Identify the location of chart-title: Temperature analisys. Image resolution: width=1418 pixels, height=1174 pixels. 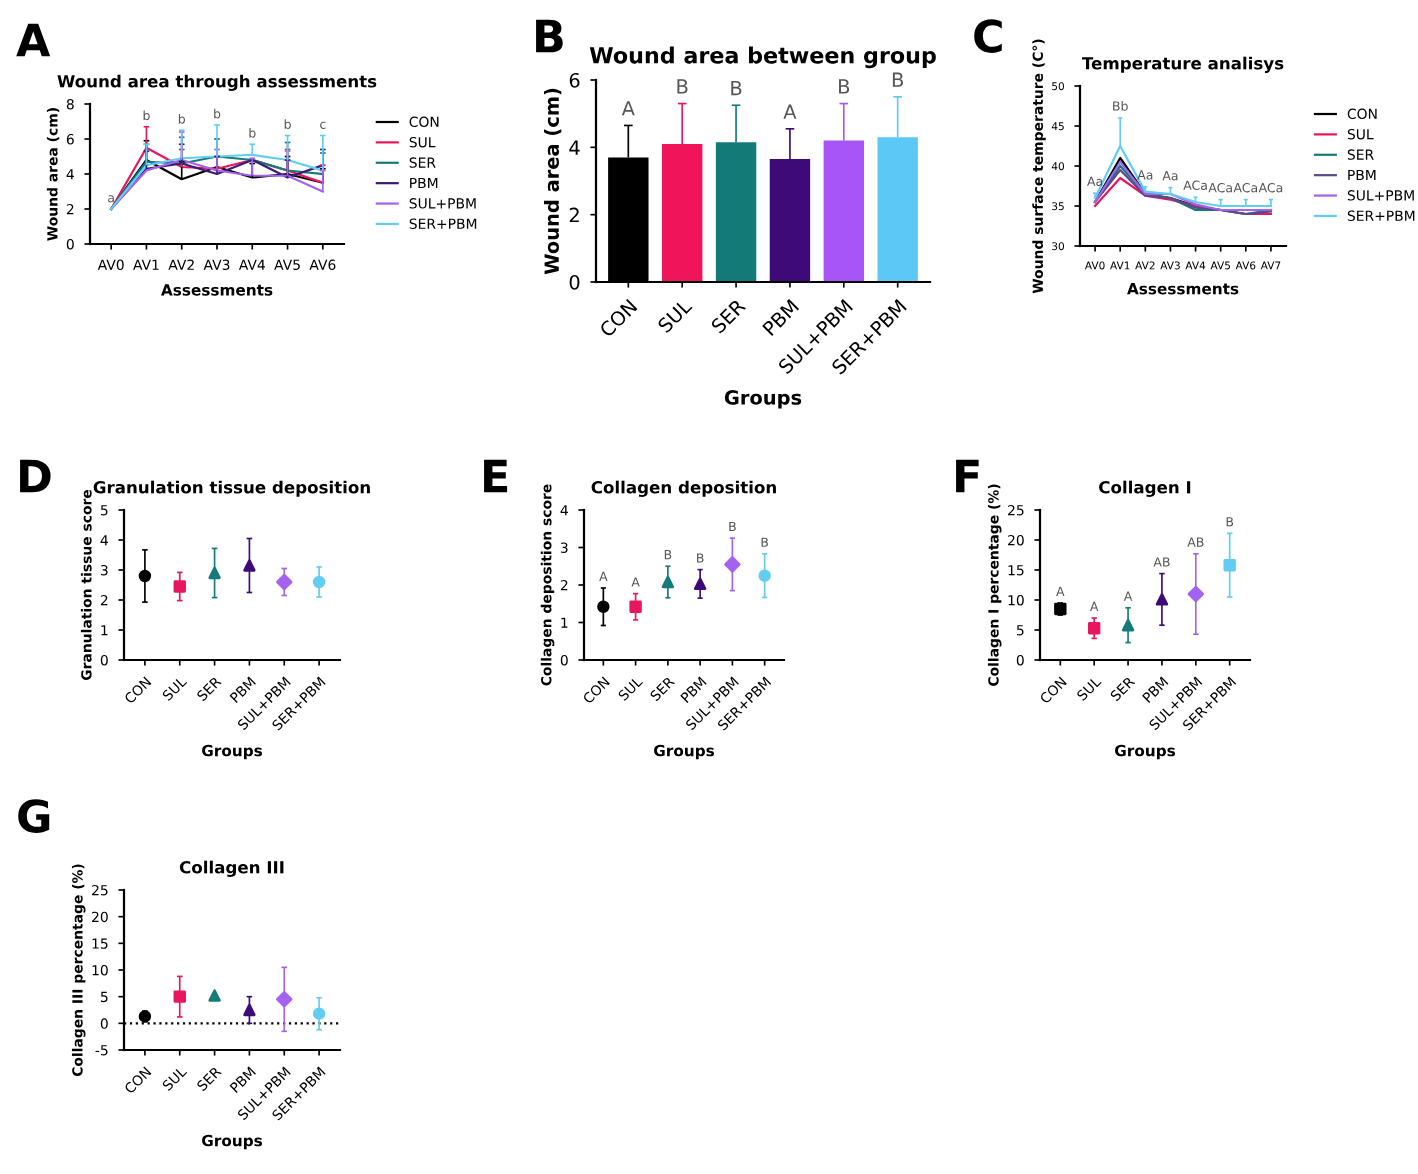
(1182, 64).